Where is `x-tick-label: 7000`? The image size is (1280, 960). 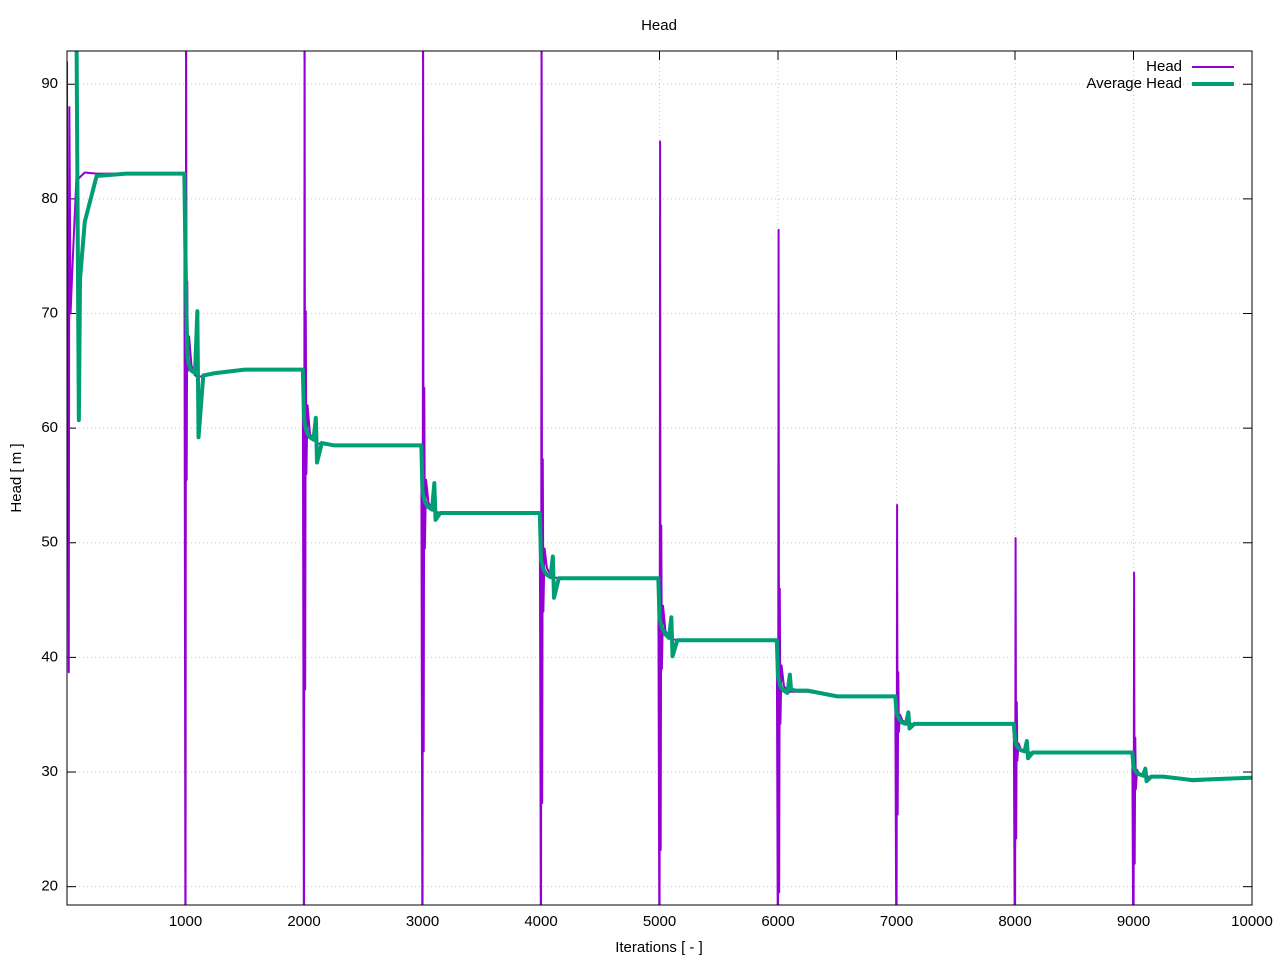
x-tick-label: 7000 is located at coordinates (896, 921).